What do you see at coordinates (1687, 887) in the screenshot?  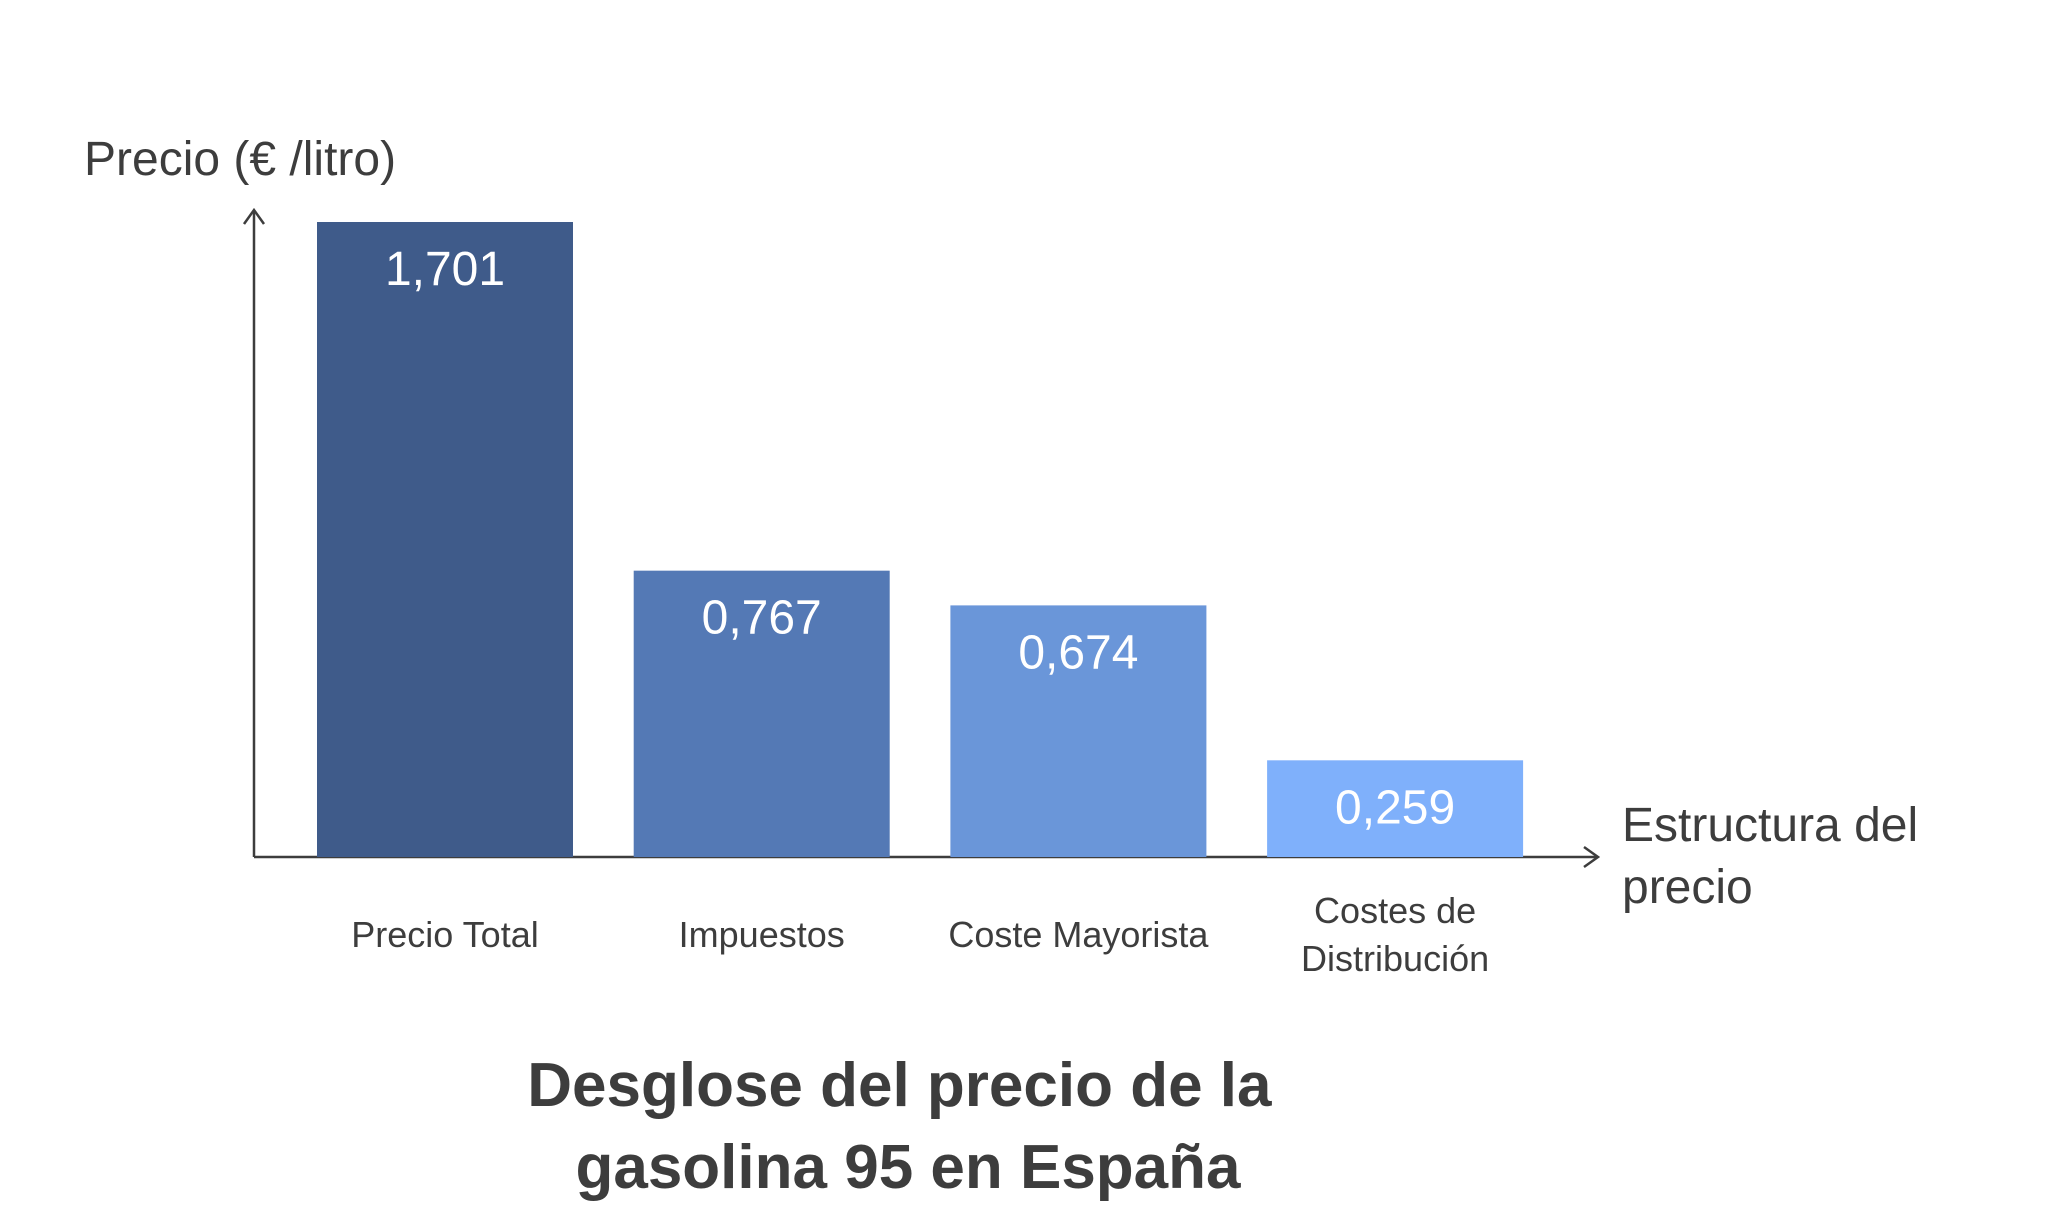 I see `x-axis-label-line-2: precio` at bounding box center [1687, 887].